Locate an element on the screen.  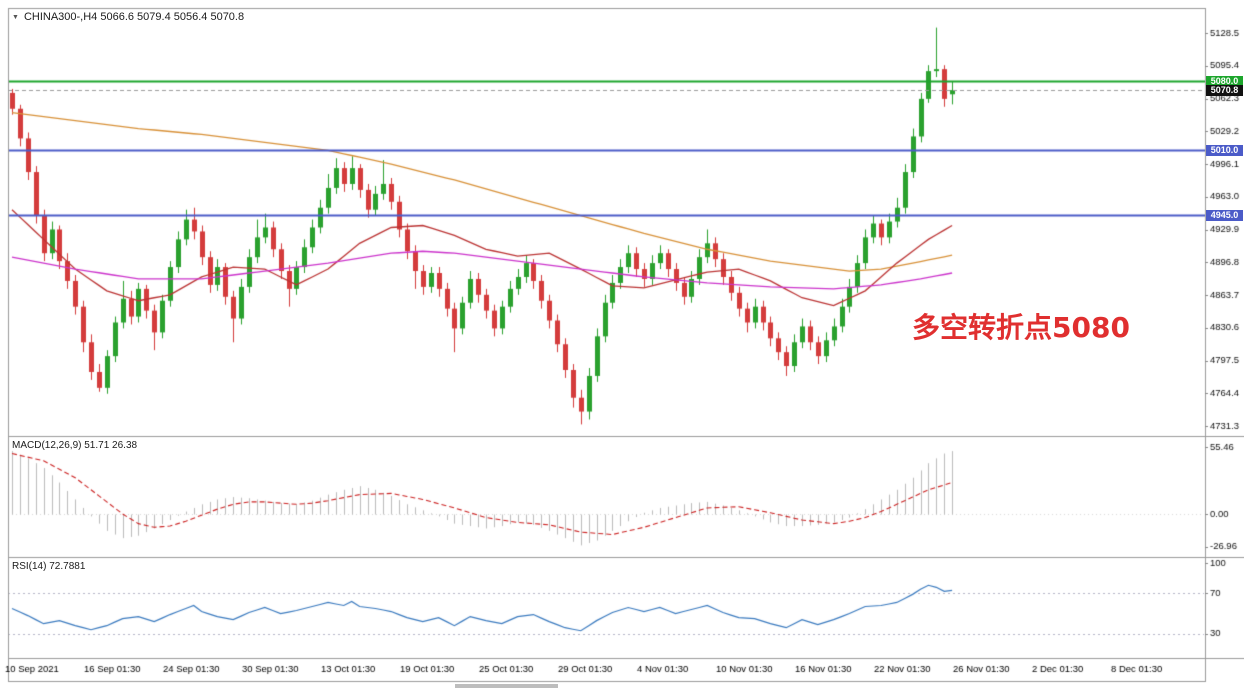
horizontal-scrollbar-thumb is located at coordinates (506, 686).